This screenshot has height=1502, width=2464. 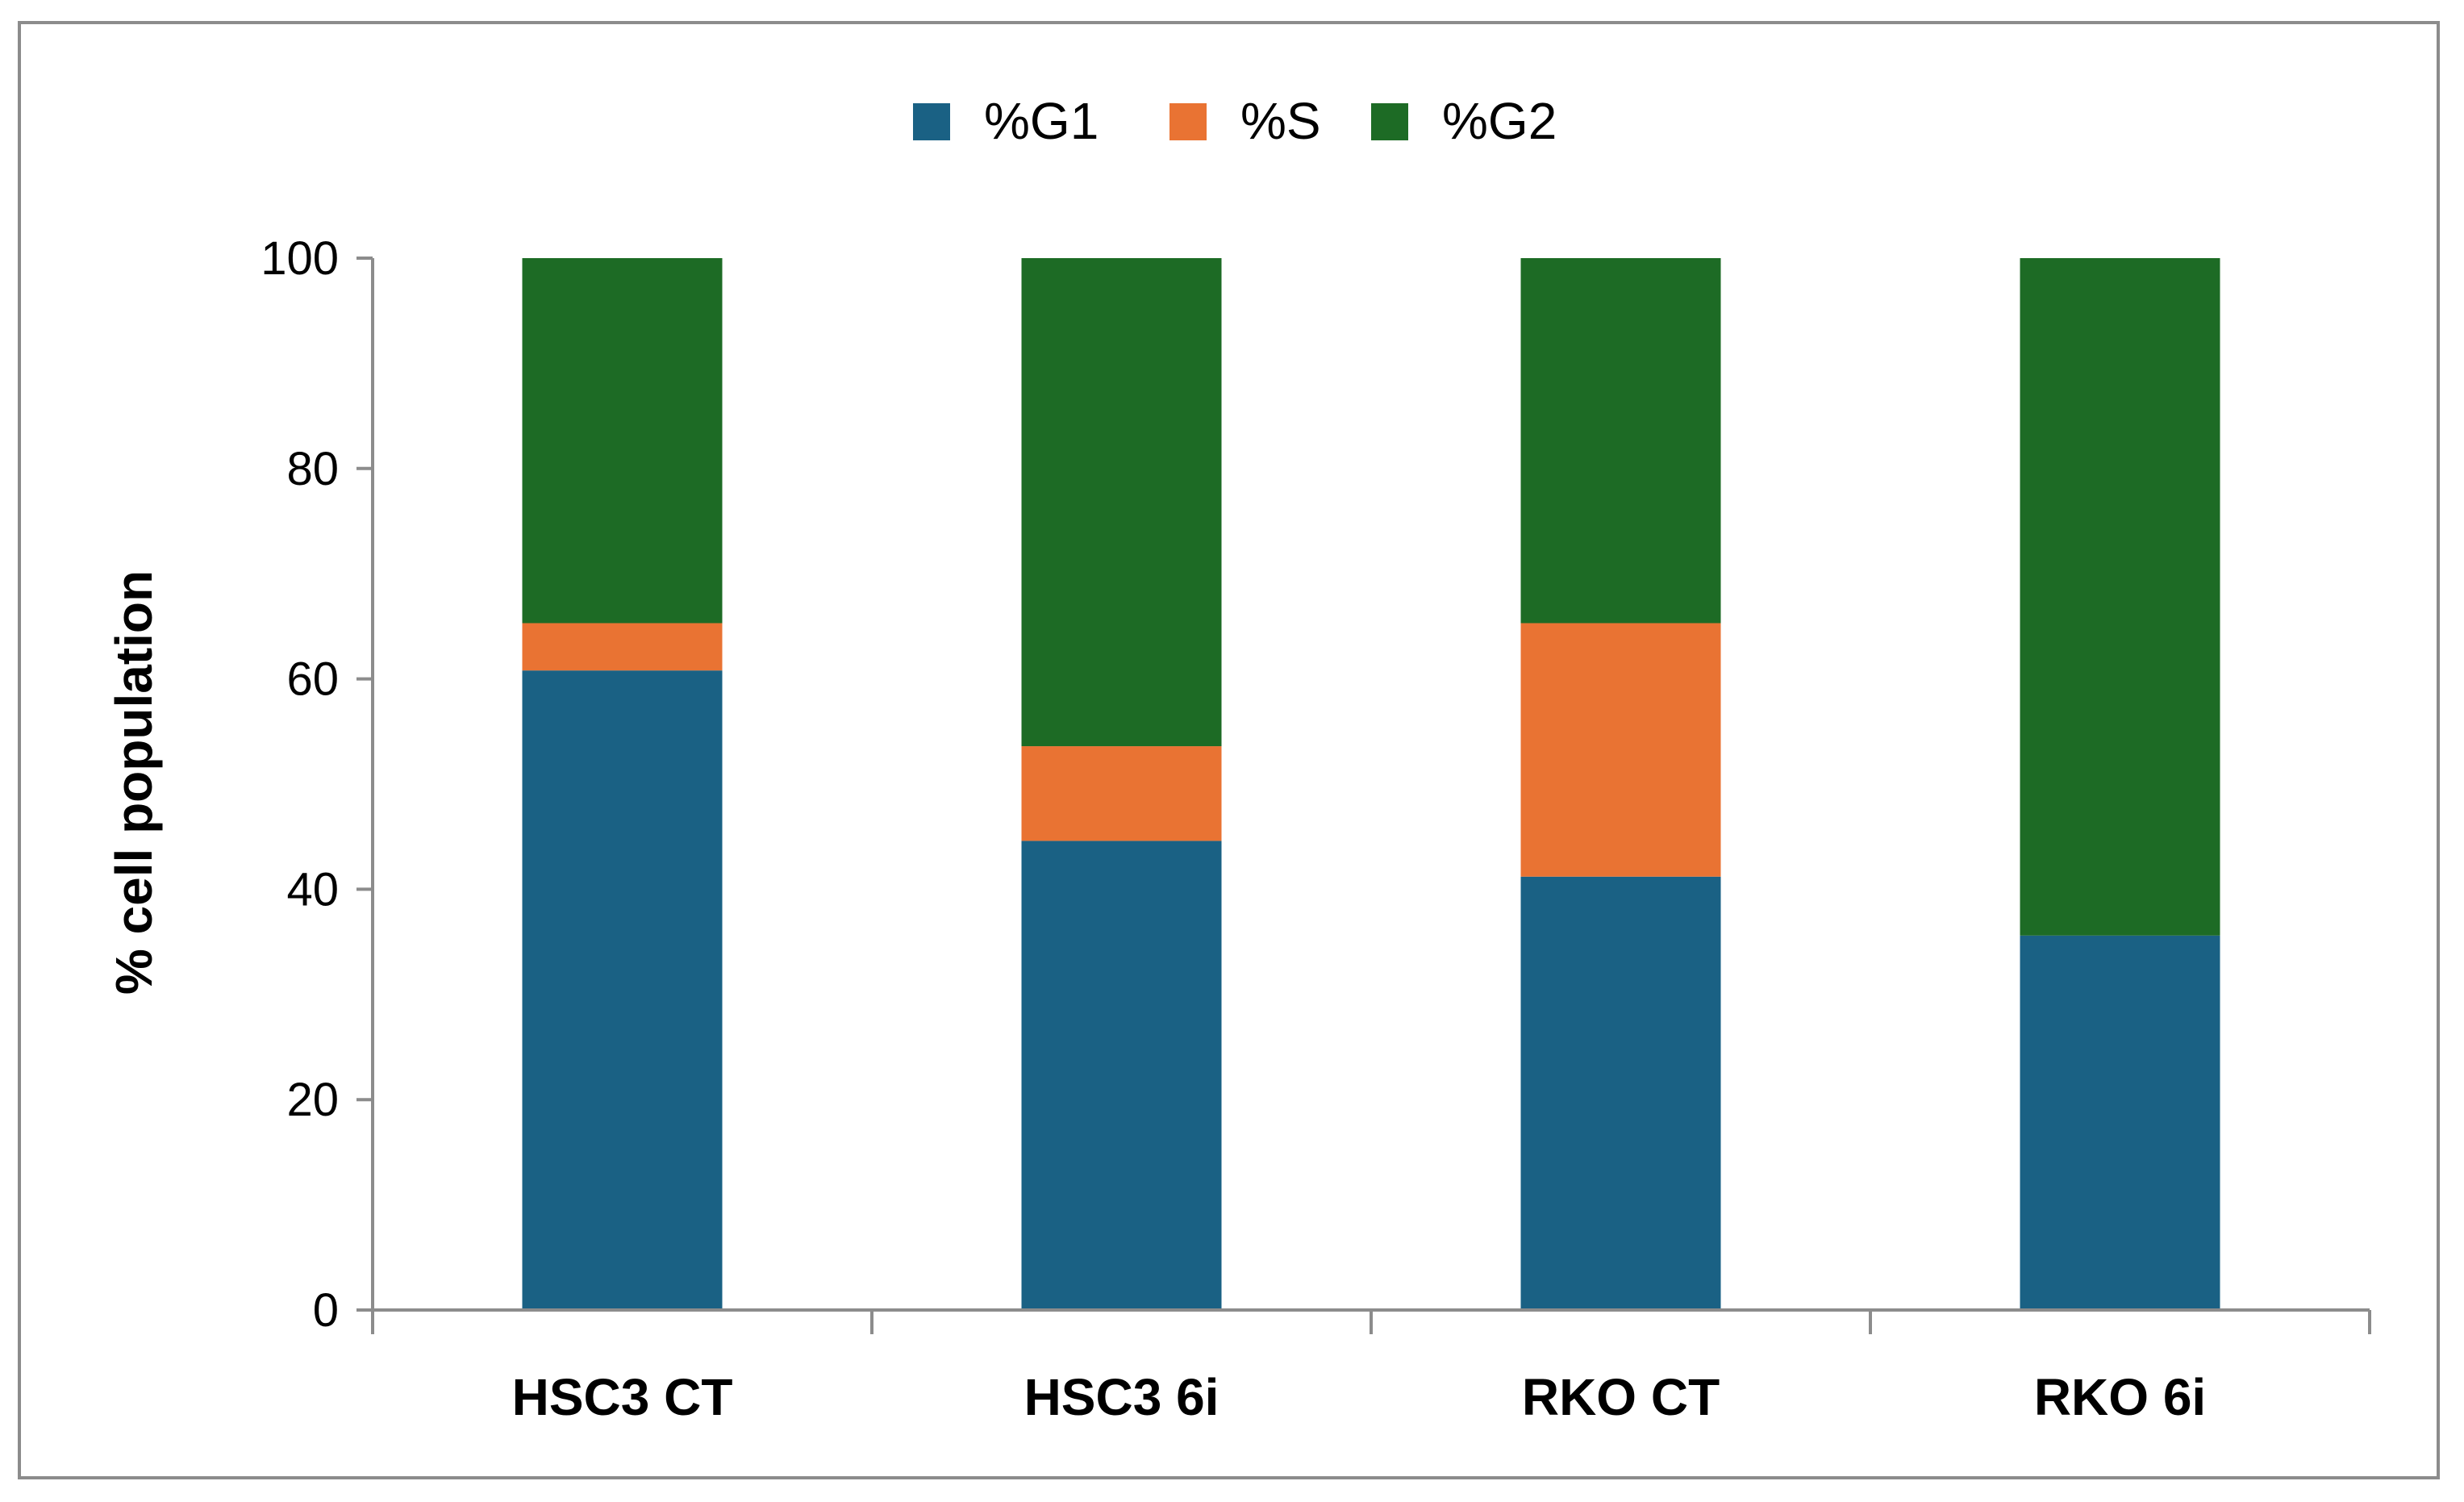 What do you see at coordinates (326, 1310) in the screenshot?
I see `y-tick-label: 0` at bounding box center [326, 1310].